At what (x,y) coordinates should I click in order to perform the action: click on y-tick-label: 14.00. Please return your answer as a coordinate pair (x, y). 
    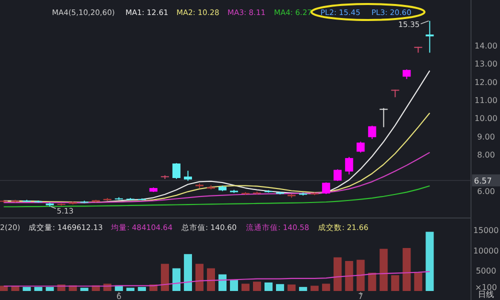
    Looking at the image, I should click on (486, 45).